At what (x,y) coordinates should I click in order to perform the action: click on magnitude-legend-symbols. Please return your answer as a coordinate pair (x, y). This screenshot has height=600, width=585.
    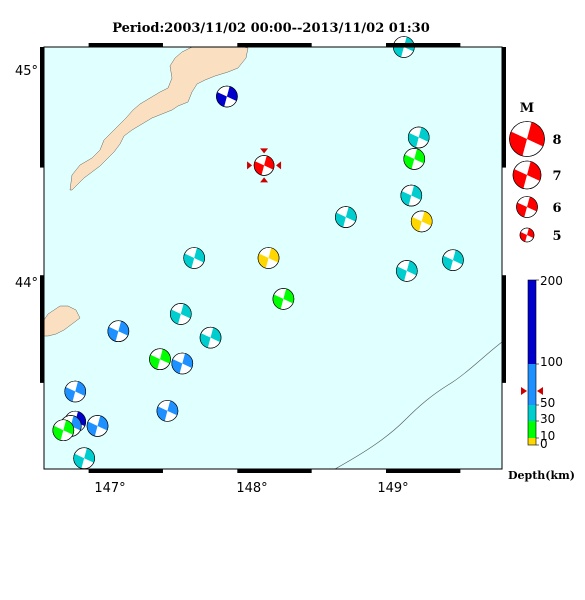
    Looking at the image, I should click on (527, 182).